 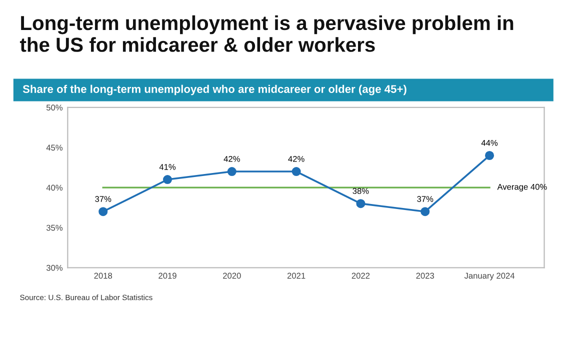 I want to click on y-tick-label: 50%, so click(x=54, y=107).